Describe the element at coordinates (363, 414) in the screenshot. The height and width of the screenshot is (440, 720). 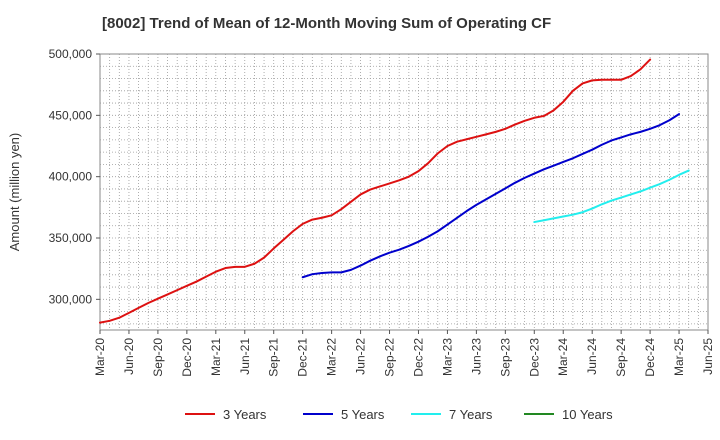
I see `legend-label-5-years: 5 Years` at that location.